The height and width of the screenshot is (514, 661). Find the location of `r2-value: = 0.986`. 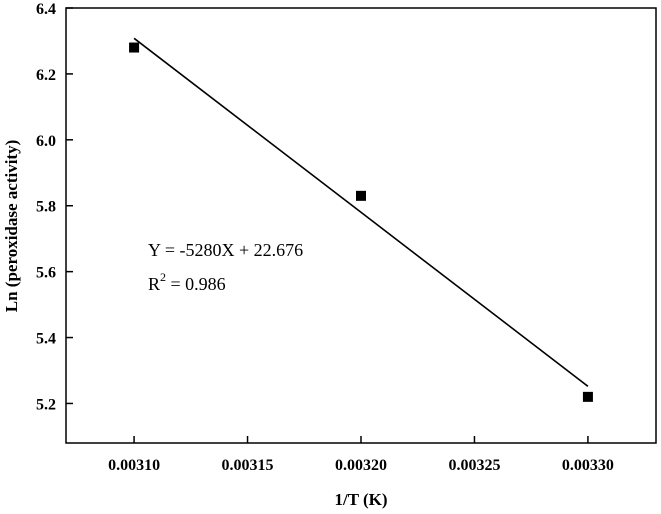

r2-value: = 0.986 is located at coordinates (196, 284).